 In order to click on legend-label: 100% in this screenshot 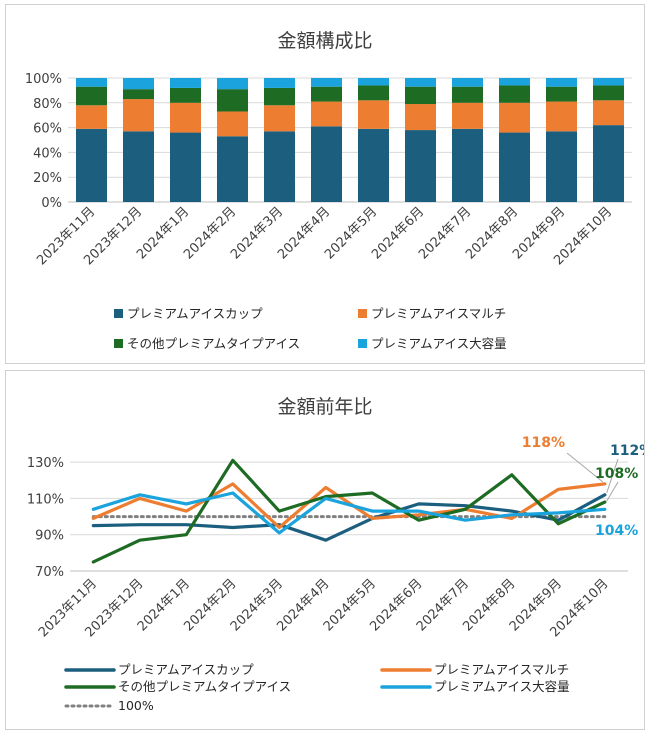, I will do `click(136, 705)`.